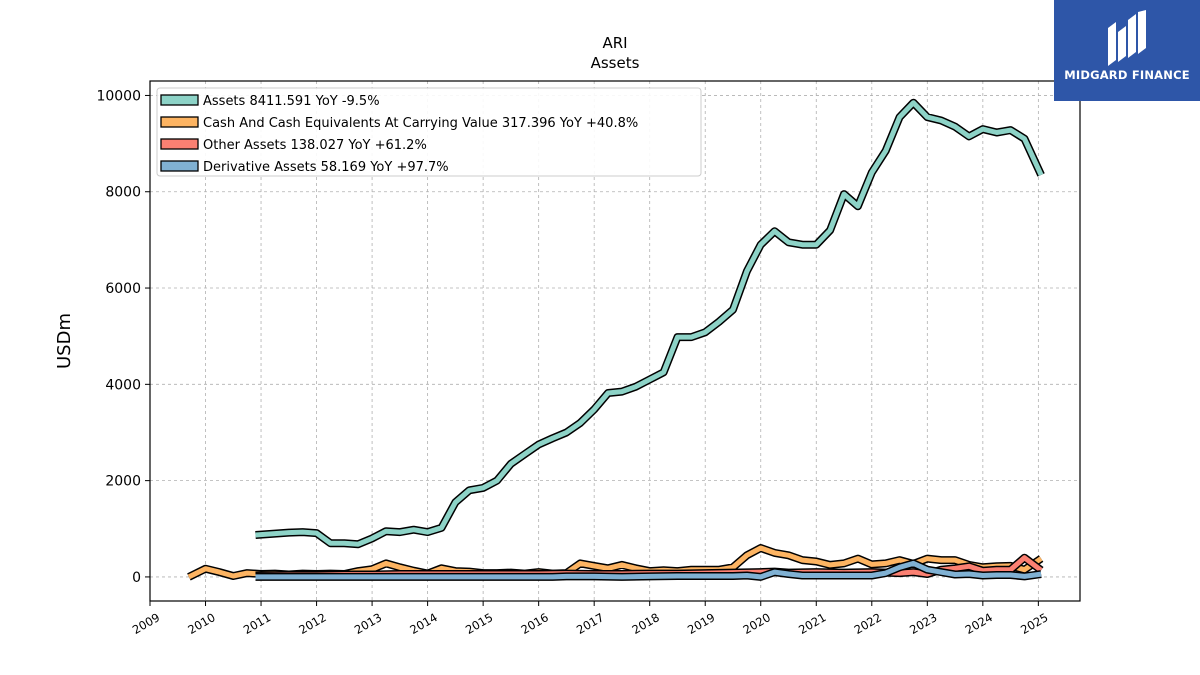 Image resolution: width=1200 pixels, height=675 pixels. I want to click on x-tick-label: 2022, so click(868, 623).